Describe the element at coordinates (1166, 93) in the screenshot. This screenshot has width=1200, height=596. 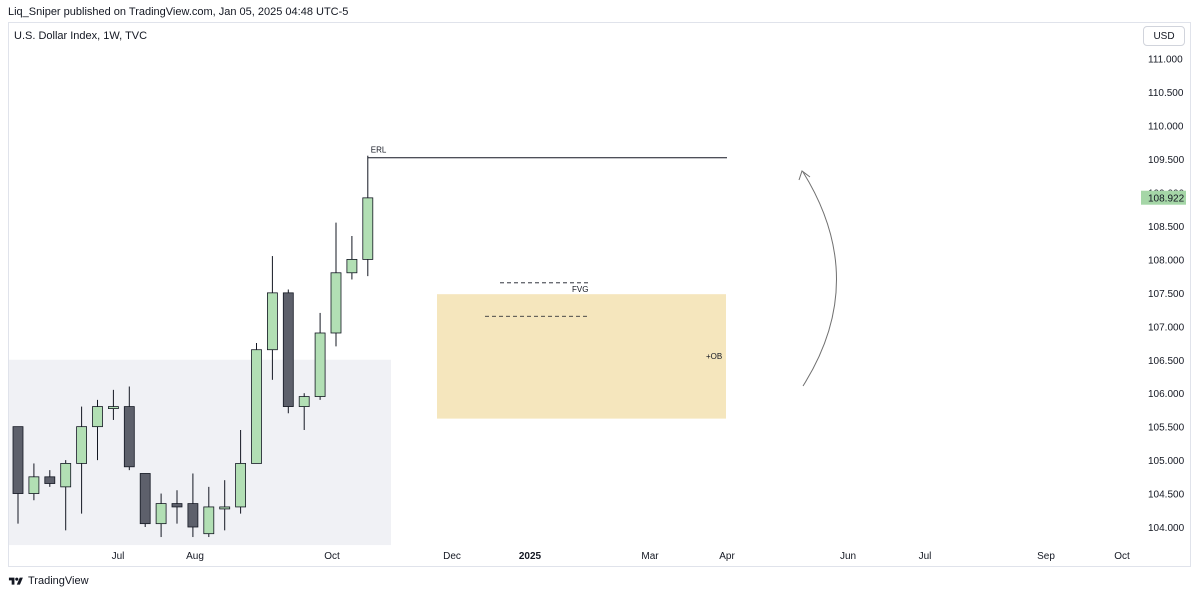
I see `y-tick-label: 110.500` at that location.